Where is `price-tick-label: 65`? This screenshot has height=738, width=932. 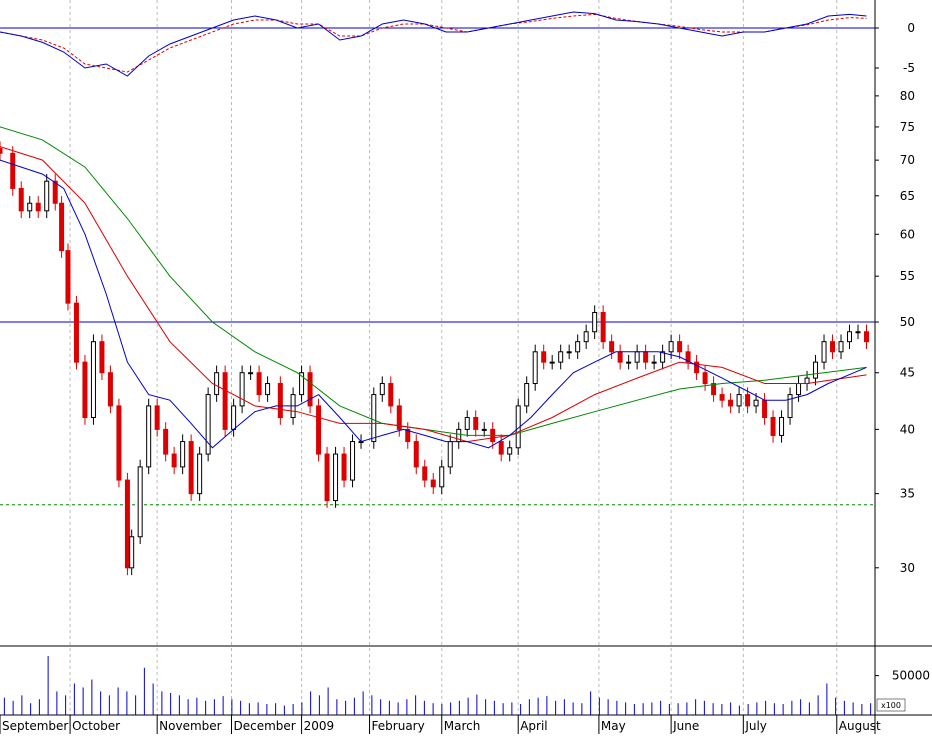 price-tick-label: 65 is located at coordinates (907, 196).